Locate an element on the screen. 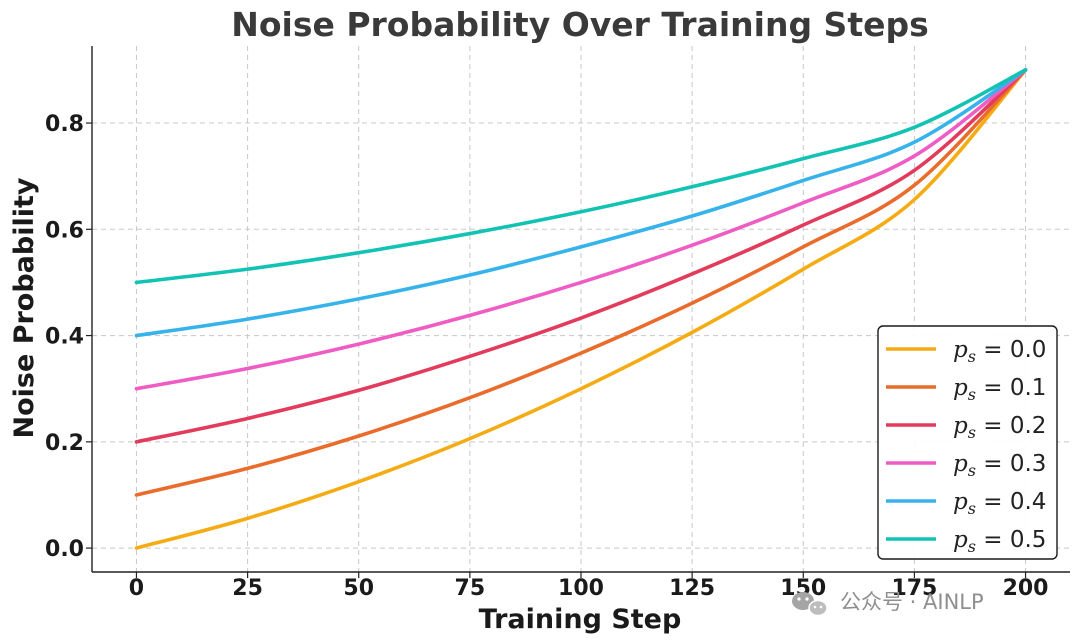 The image size is (1080, 644). y-tick-label: 0.2 is located at coordinates (64, 443).